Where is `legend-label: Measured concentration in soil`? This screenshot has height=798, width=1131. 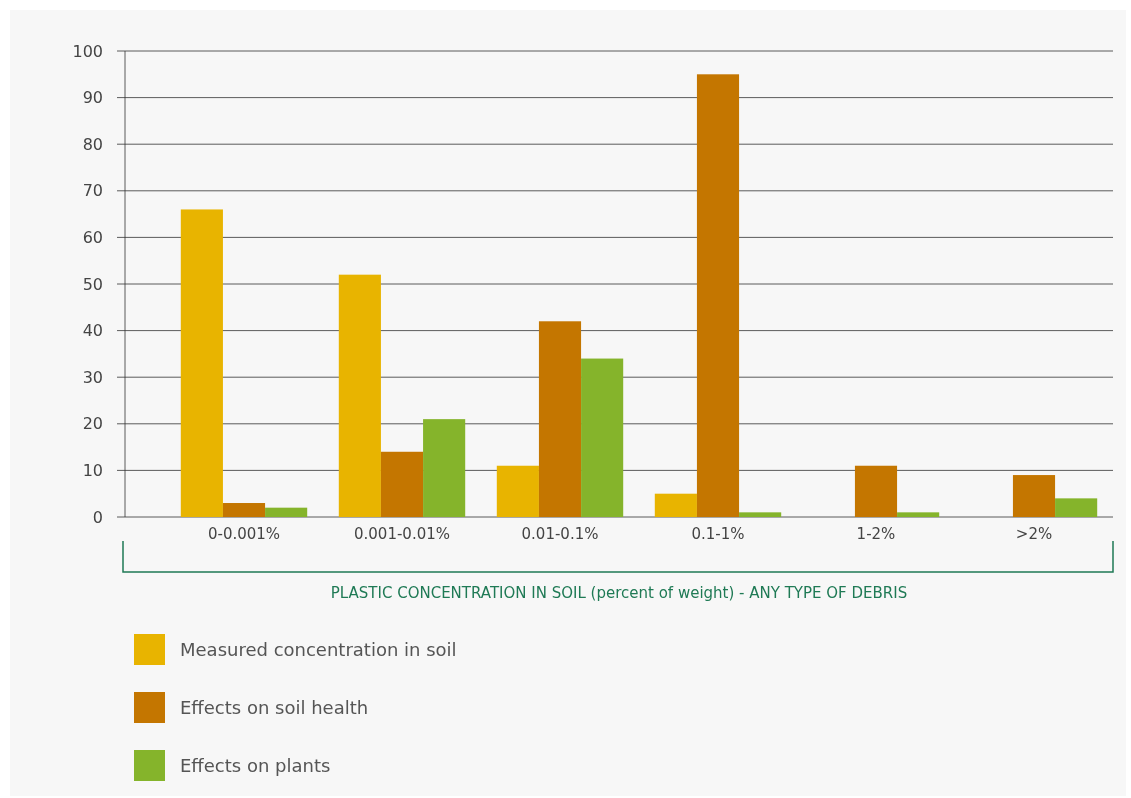 legend-label: Measured concentration in soil is located at coordinates (318, 650).